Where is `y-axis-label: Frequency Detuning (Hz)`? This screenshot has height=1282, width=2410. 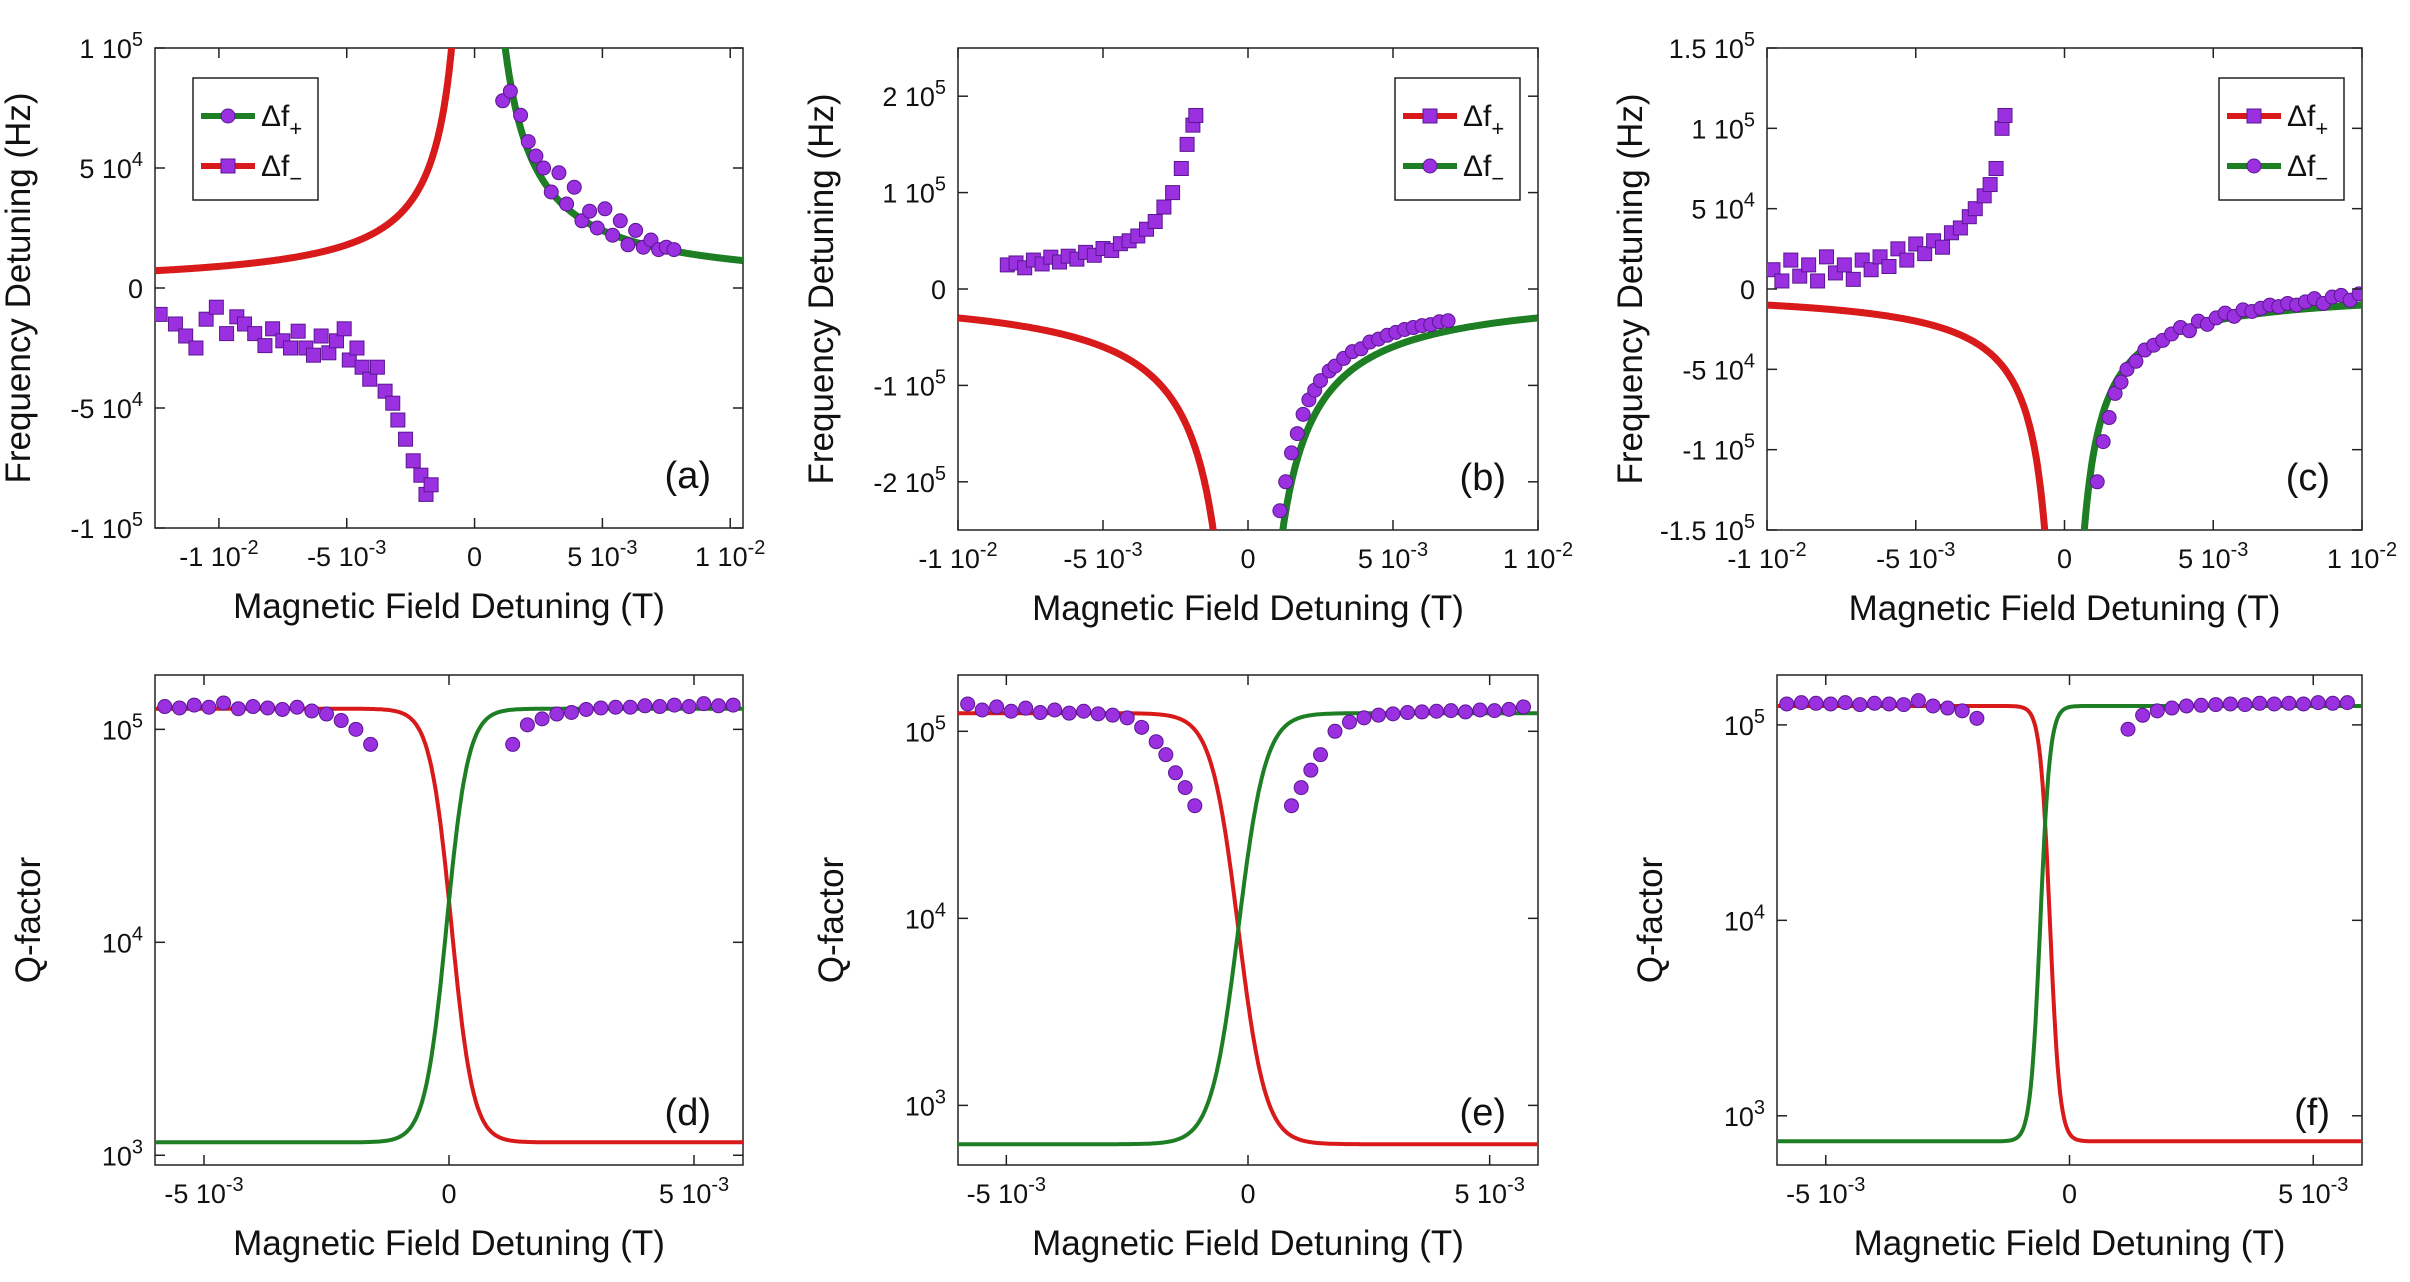 y-axis-label: Frequency Detuning (Hz) is located at coordinates (1630, 289).